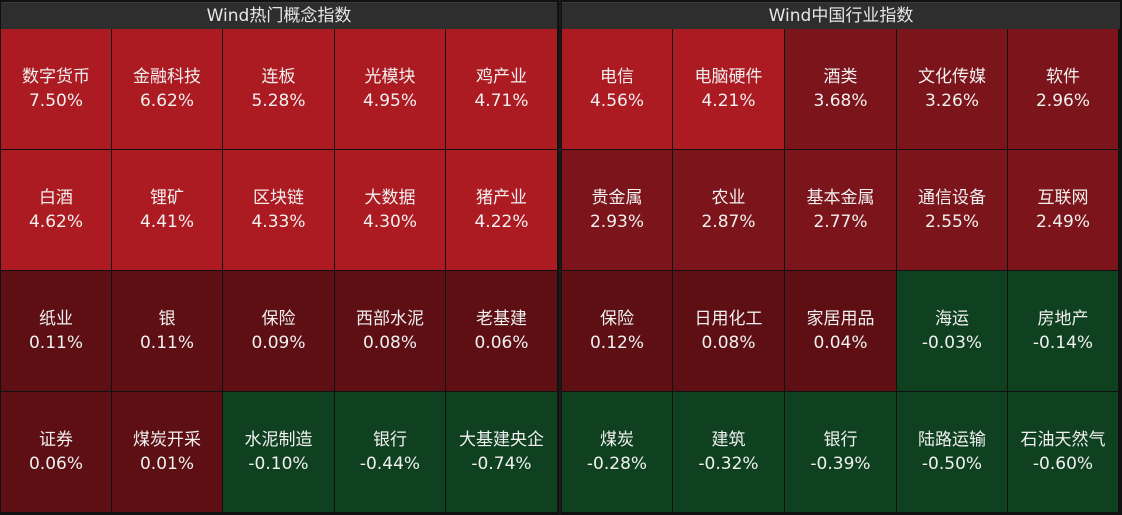 This screenshot has width=1122, height=515. What do you see at coordinates (278, 101) in the screenshot?
I see `index-change: 5.28%` at bounding box center [278, 101].